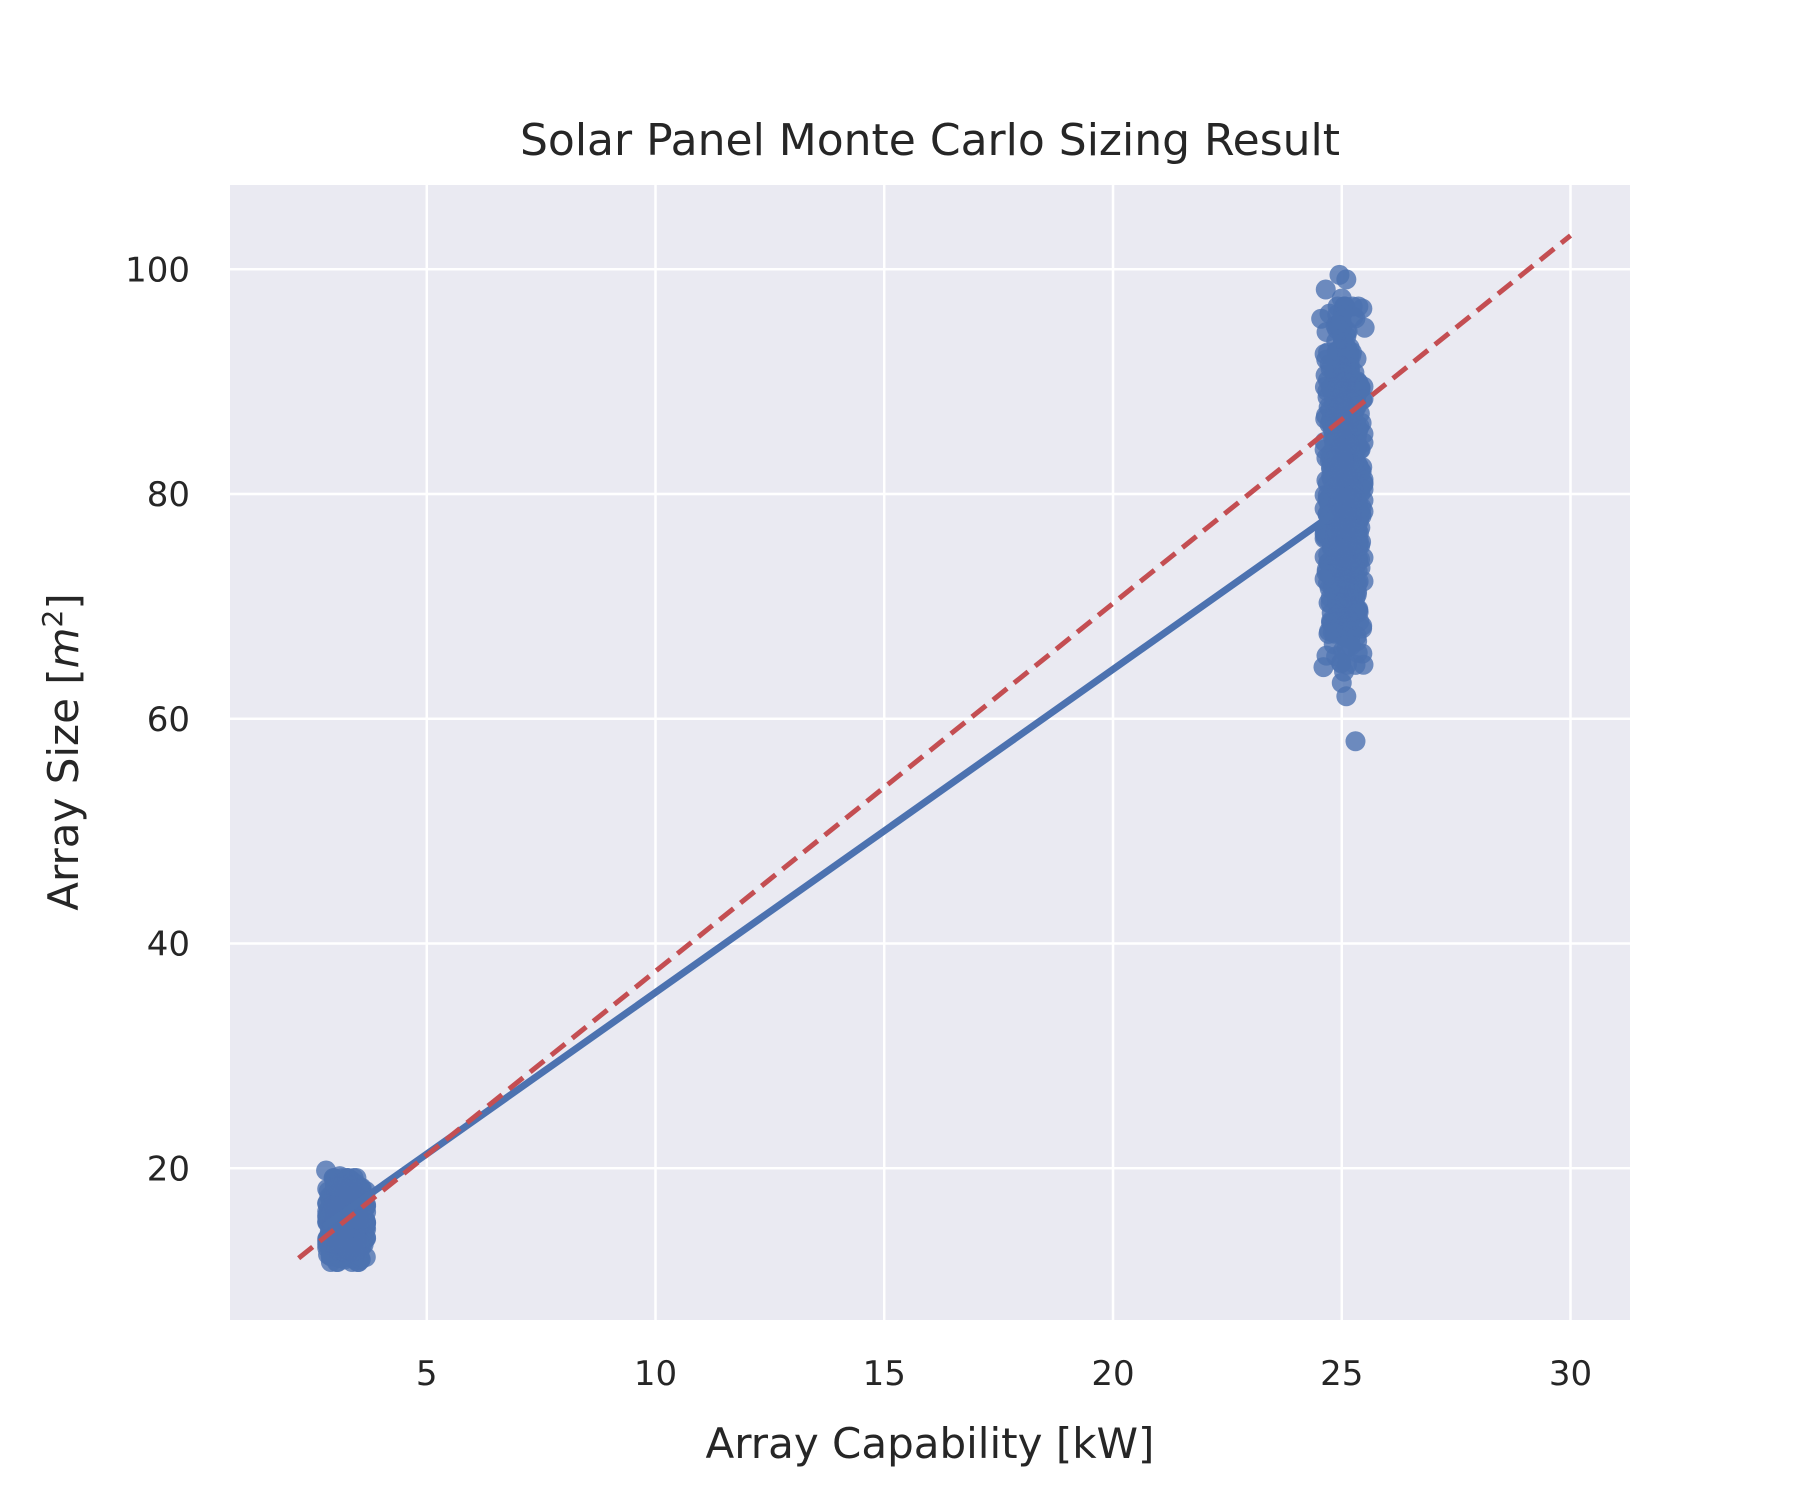 Image resolution: width=1800 pixels, height=1500 pixels. What do you see at coordinates (63, 789) in the screenshot?
I see `y-axis-label-prefix: Array Size [` at bounding box center [63, 789].